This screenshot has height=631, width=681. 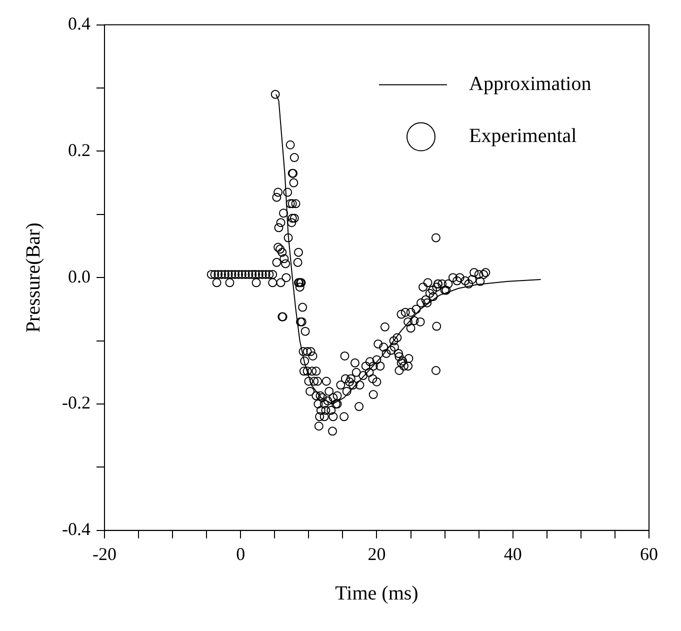 What do you see at coordinates (377, 554) in the screenshot?
I see `x-tick-label: 20` at bounding box center [377, 554].